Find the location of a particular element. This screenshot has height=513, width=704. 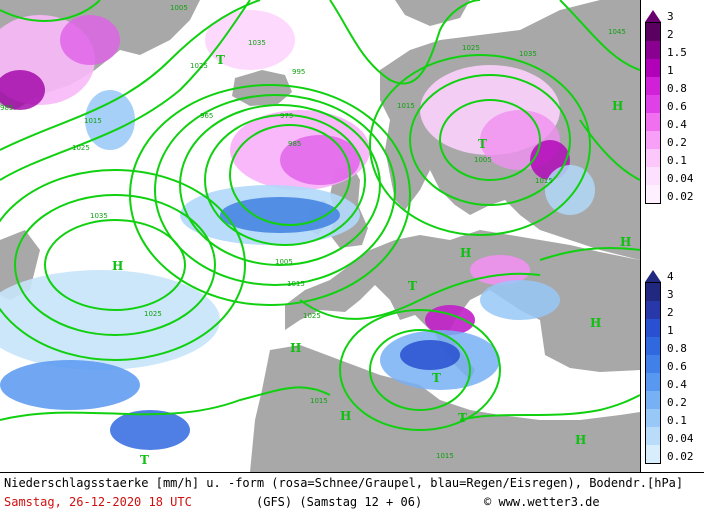

snow-scale-label: 1.5 is located at coordinates (677, 52).